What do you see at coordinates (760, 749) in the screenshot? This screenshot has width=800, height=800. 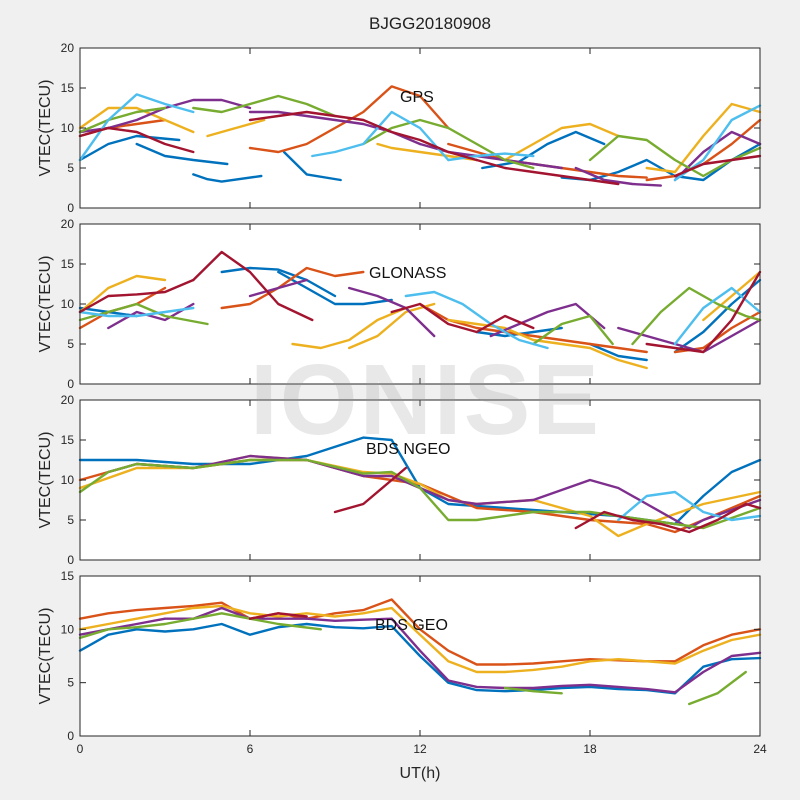 I see `x-tick-label: 24` at bounding box center [760, 749].